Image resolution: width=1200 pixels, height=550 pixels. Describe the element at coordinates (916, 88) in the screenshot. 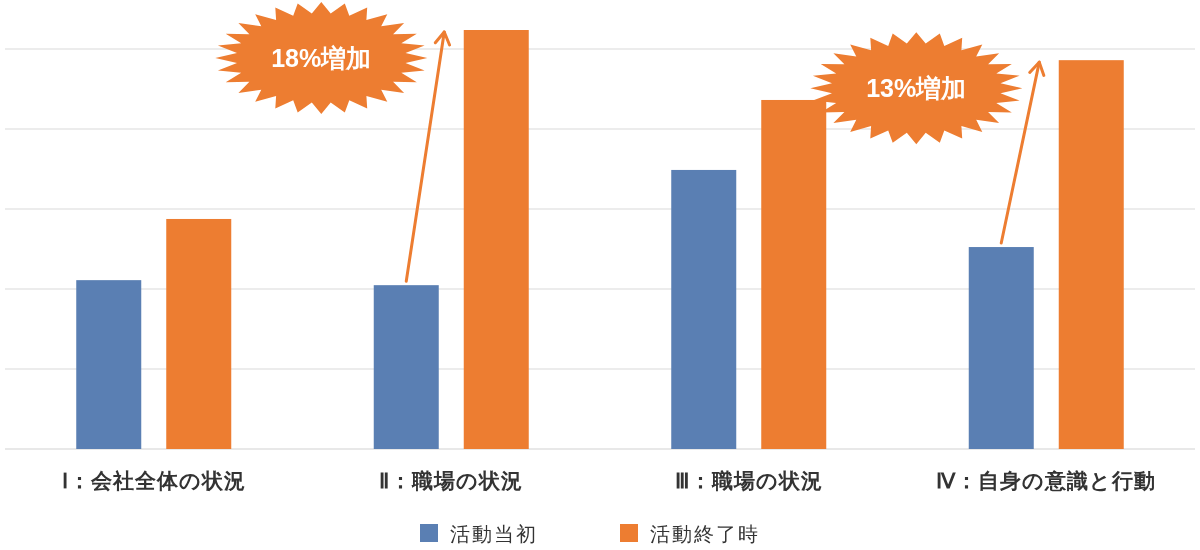

I see `annotation: 13%増加` at that location.